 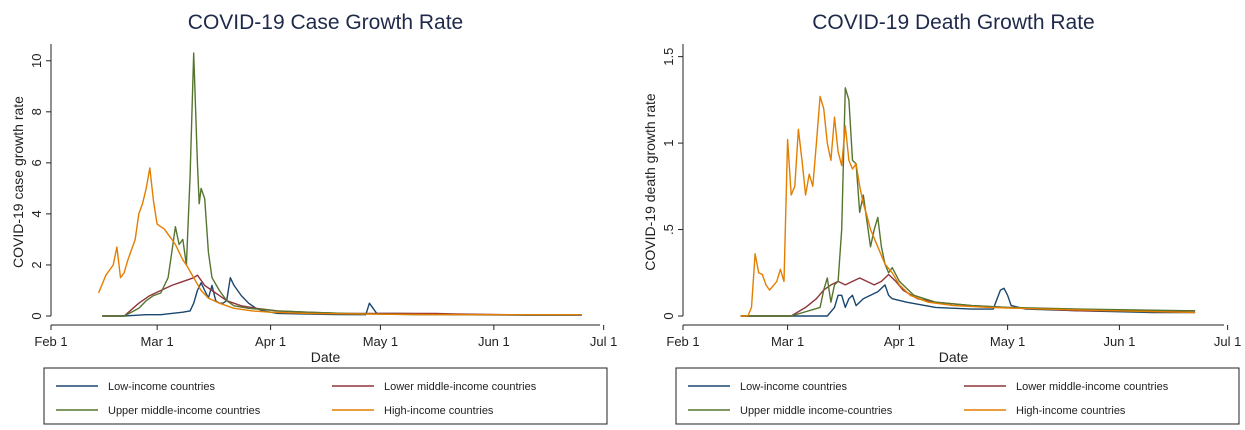 I want to click on y-axis-label: COVID-19 case growth rate, so click(x=18, y=182).